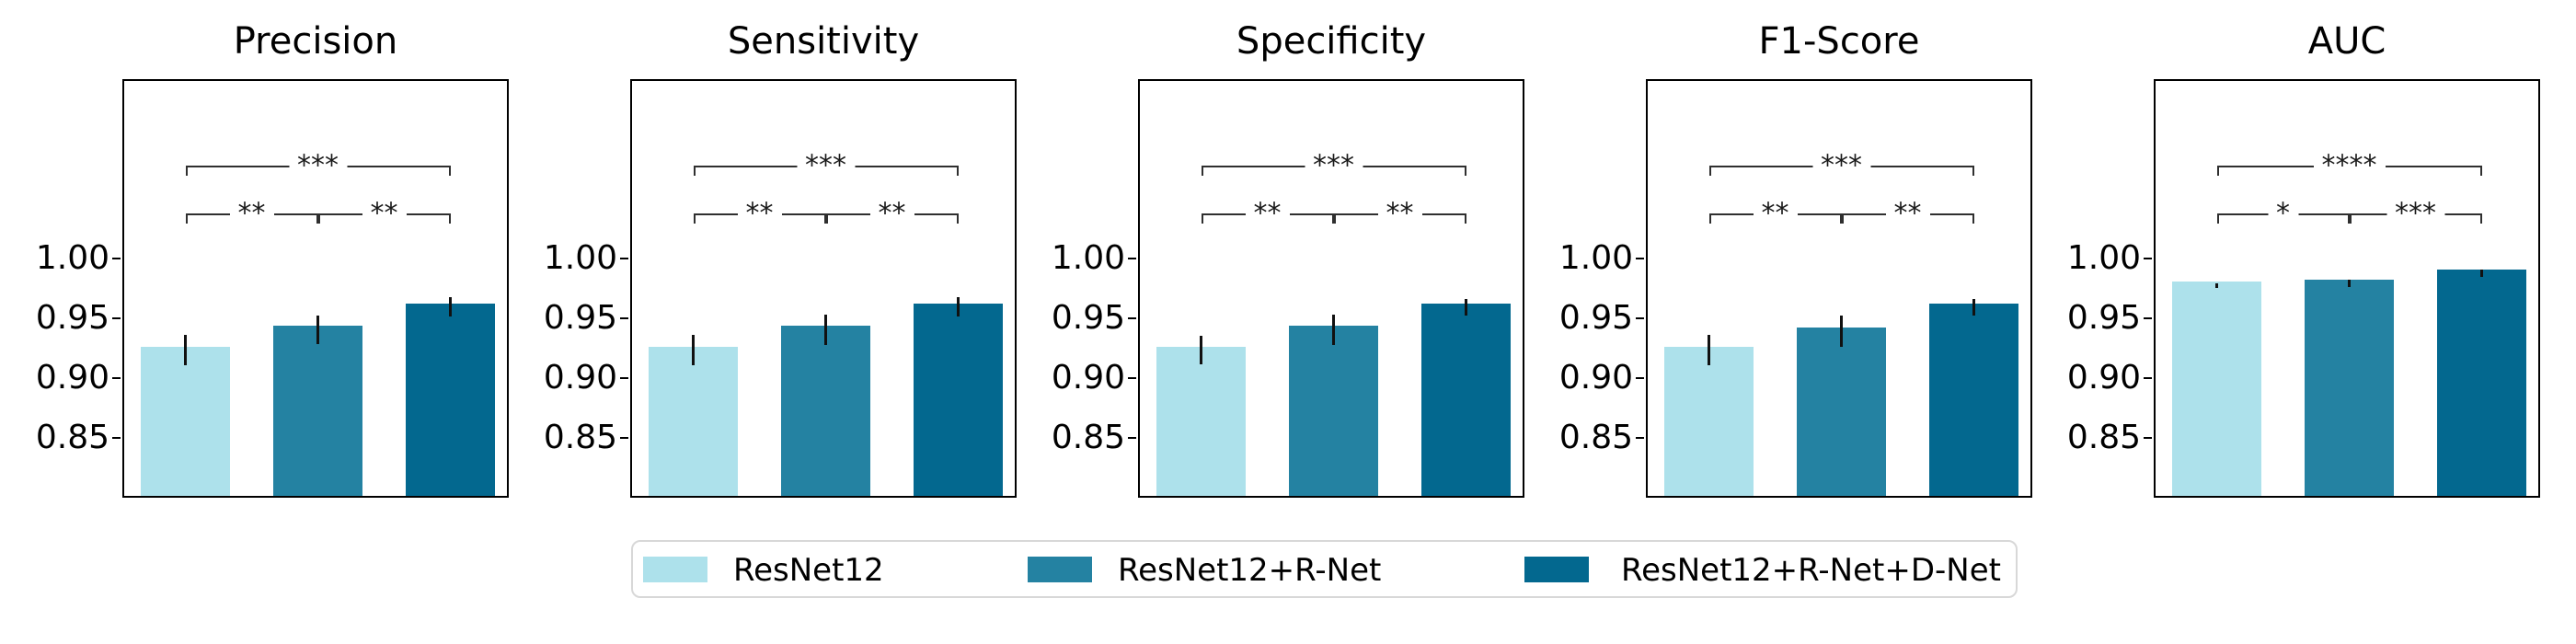  I want to click on significance-bracket: *, so click(2283, 214).